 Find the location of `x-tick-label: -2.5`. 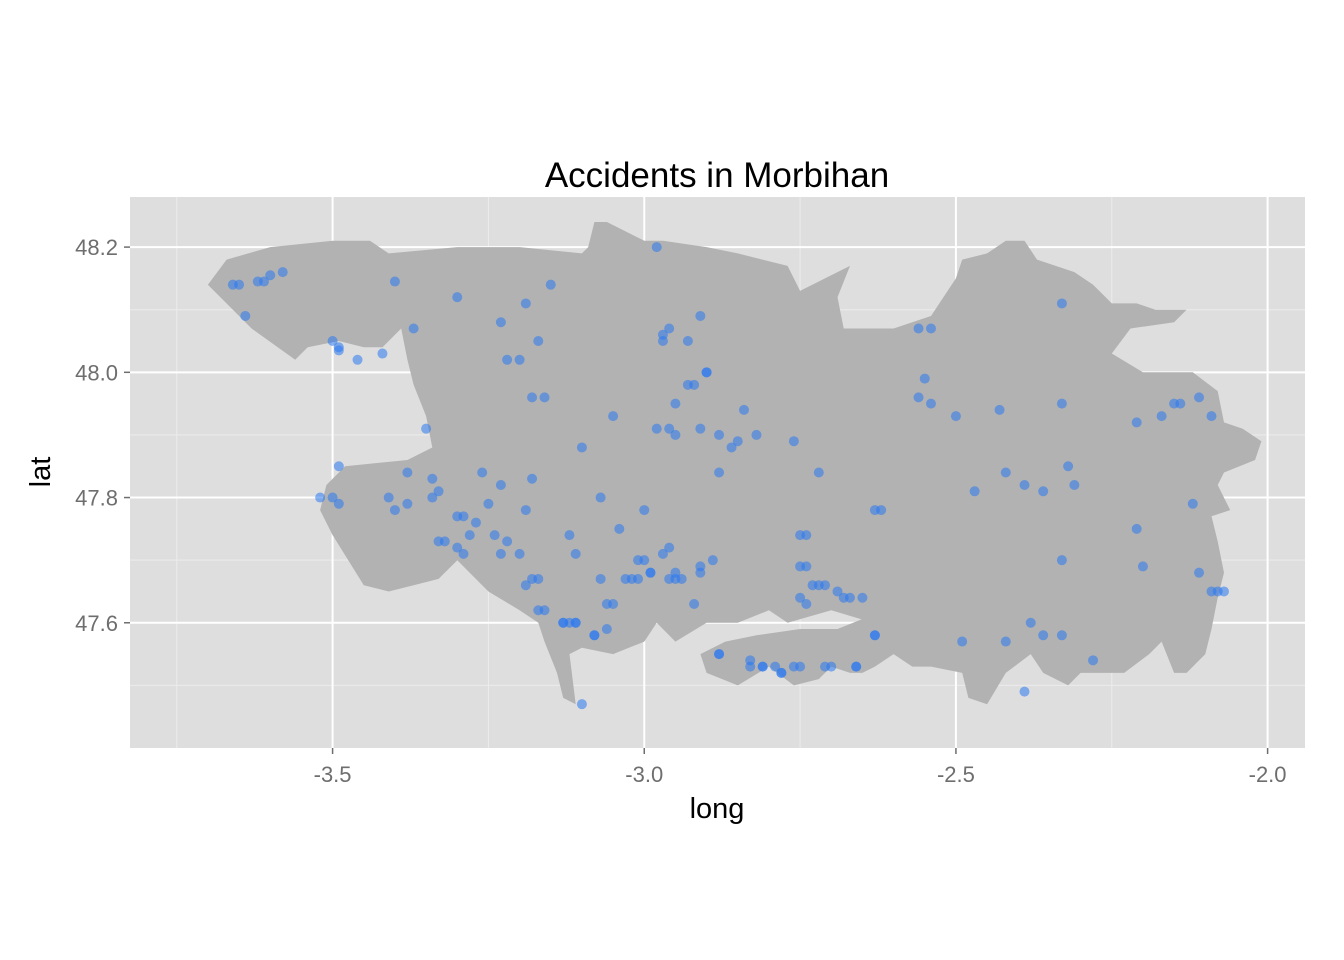

x-tick-label: -2.5 is located at coordinates (956, 774).